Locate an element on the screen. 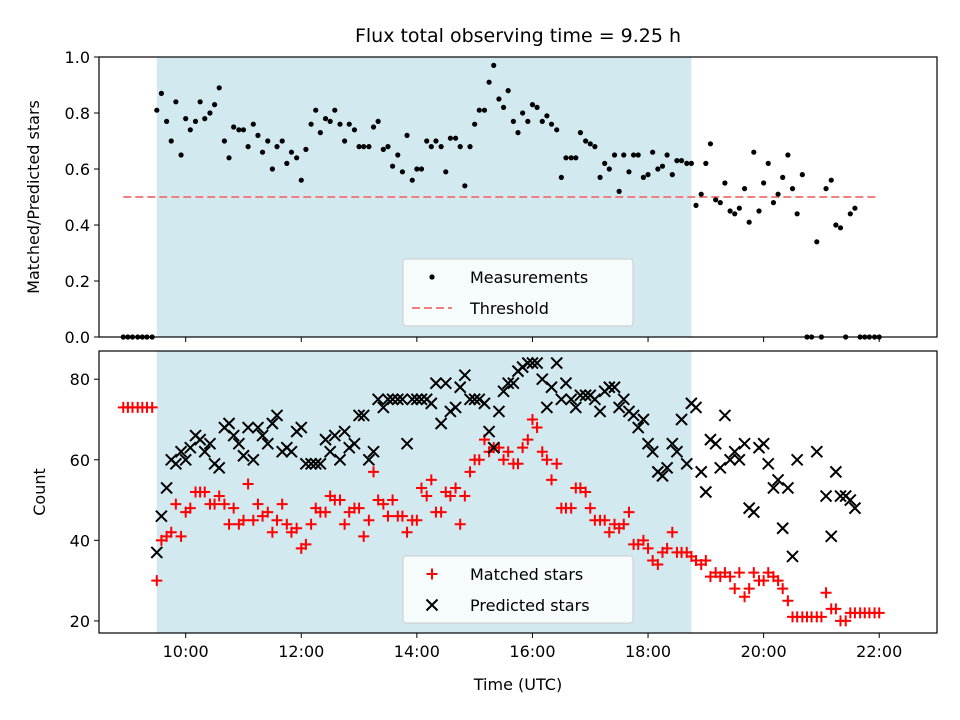 The image size is (960, 720). top-title: Flux total observing time = 9.25 h is located at coordinates (518, 36).